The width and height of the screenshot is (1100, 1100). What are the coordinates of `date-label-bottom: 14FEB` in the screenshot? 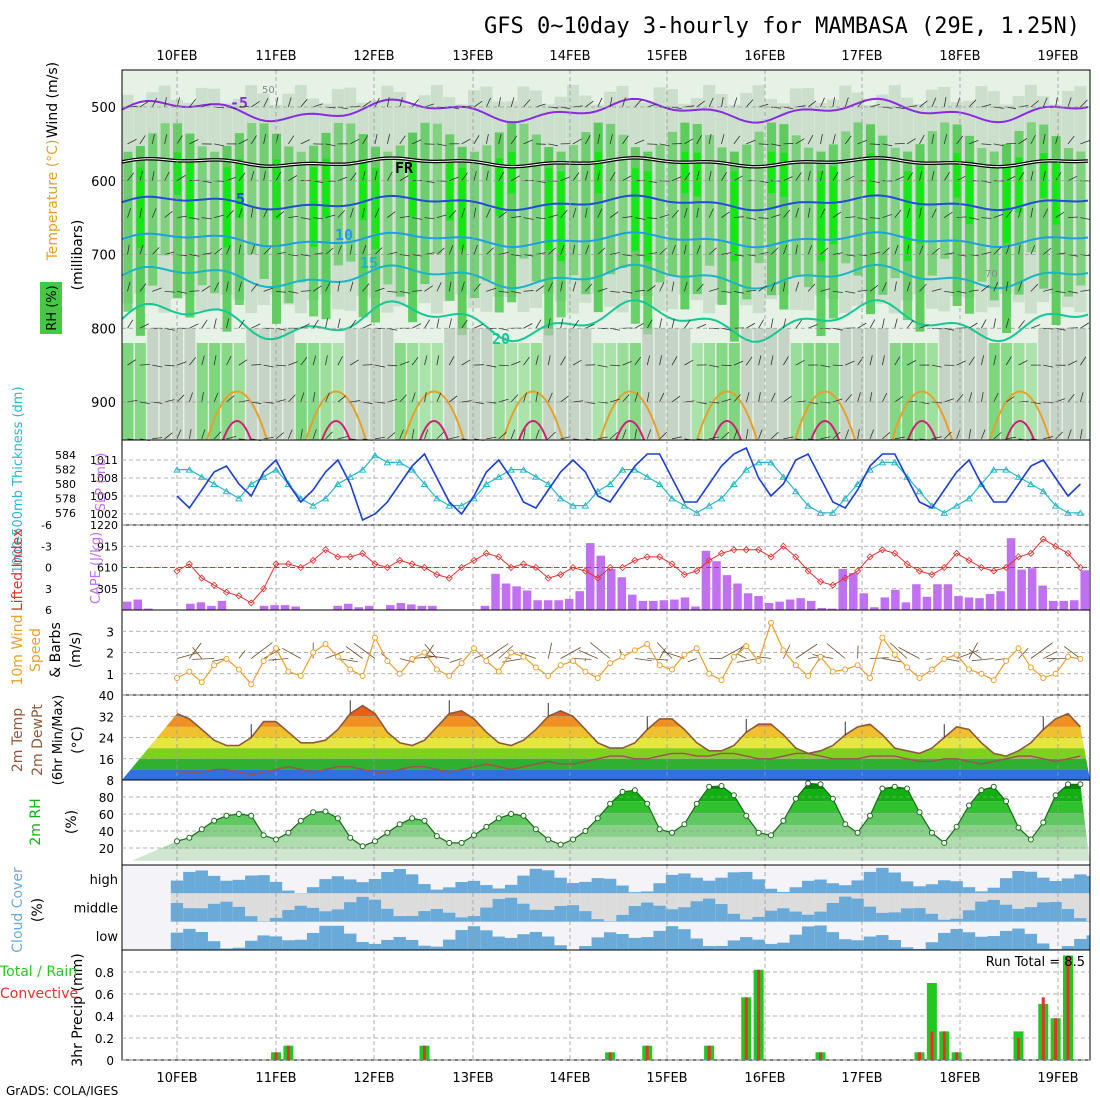 It's located at (569, 1078).